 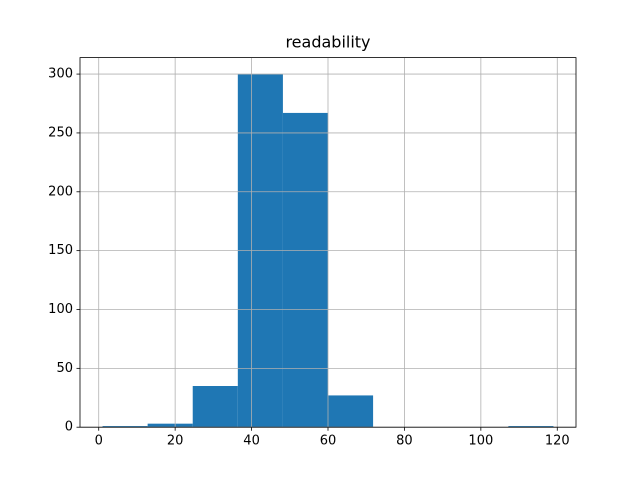 What do you see at coordinates (251, 441) in the screenshot?
I see `x-tick-label: 40` at bounding box center [251, 441].